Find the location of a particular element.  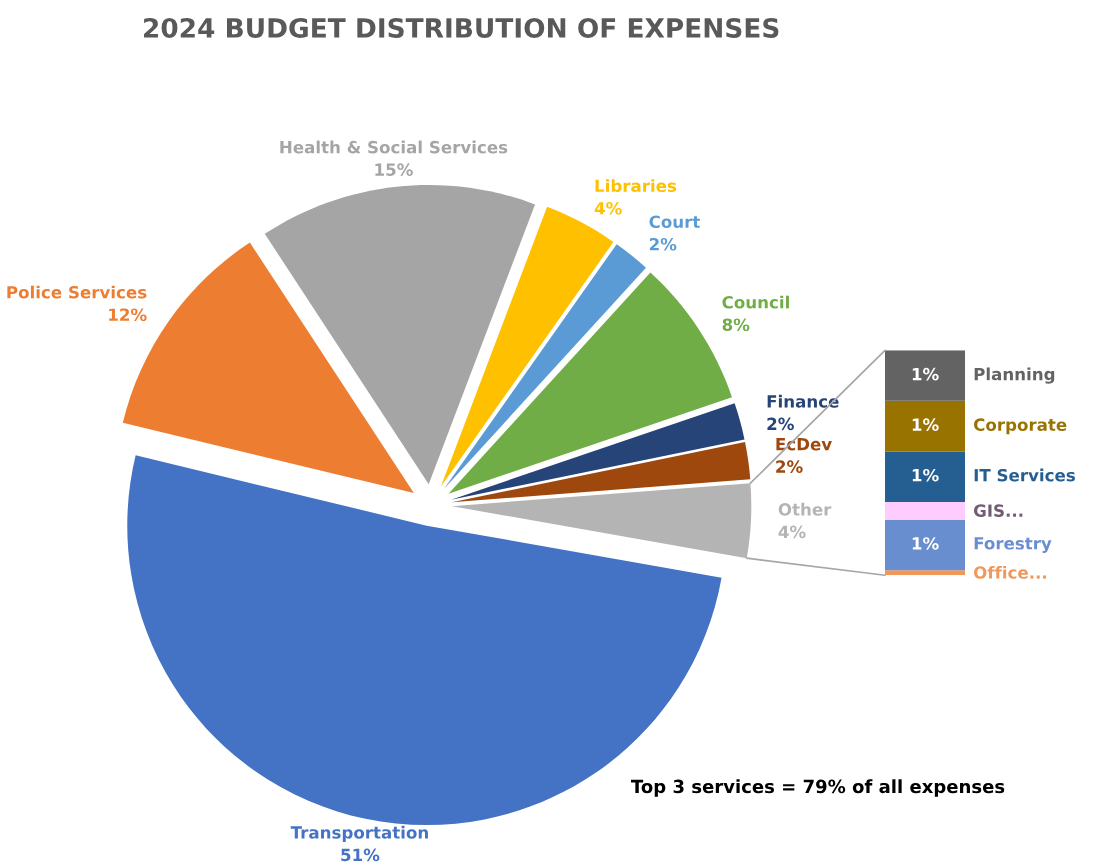

slice-label: Transportation is located at coordinates (359, 833).